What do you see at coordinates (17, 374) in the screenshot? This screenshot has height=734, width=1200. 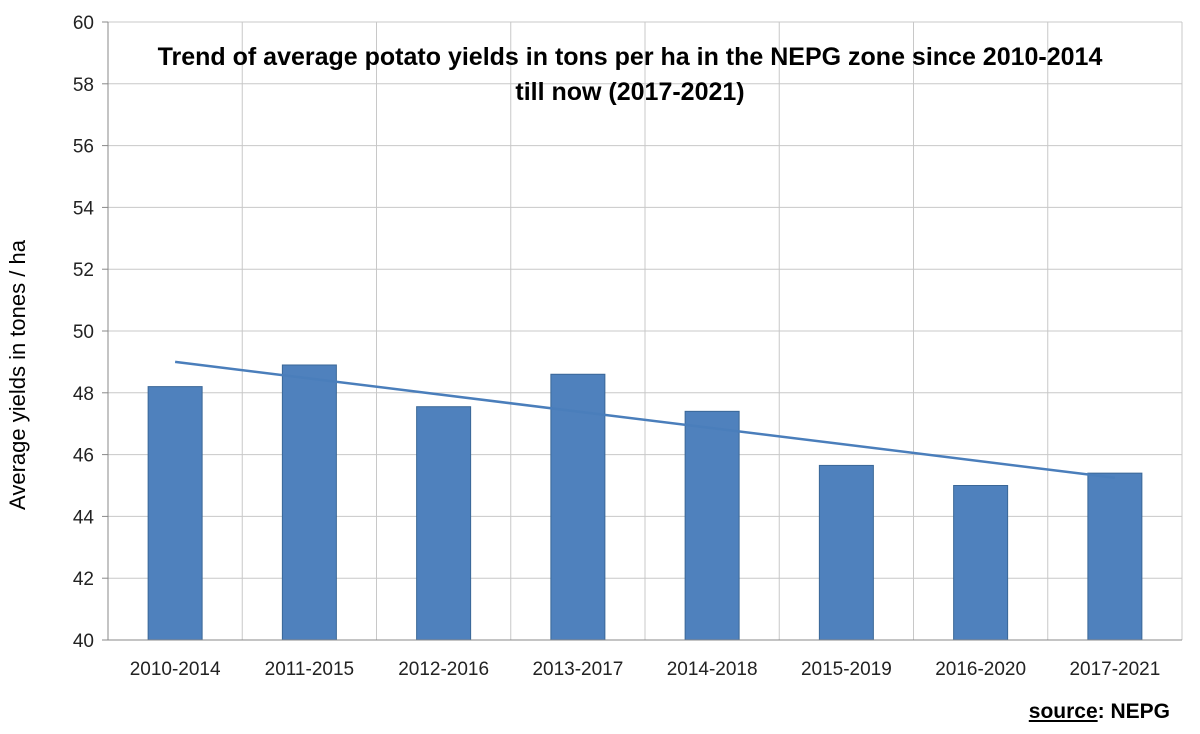 I see `y-axis-title: Average yields in tones / ha` at bounding box center [17, 374].